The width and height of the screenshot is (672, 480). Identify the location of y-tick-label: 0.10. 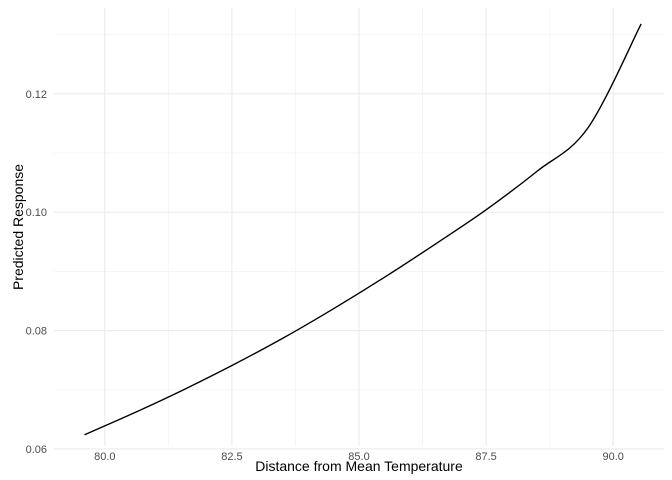
(36, 213).